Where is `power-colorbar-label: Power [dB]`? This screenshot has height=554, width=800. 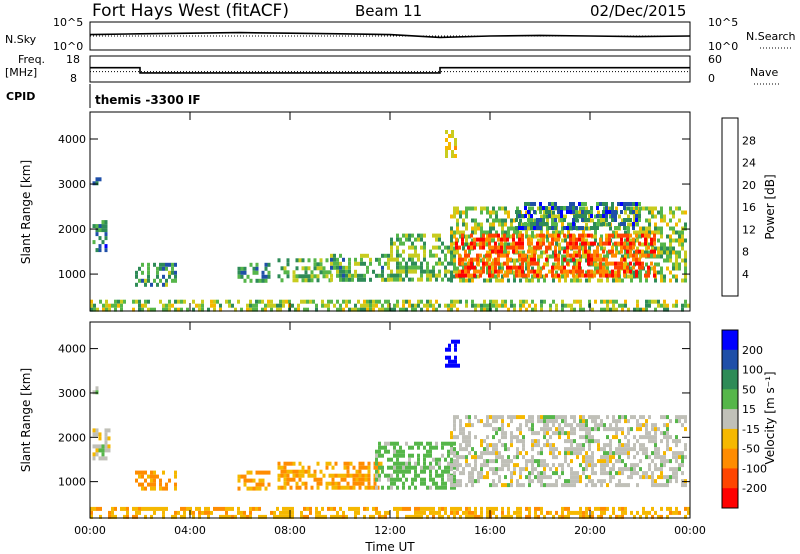
power-colorbar-label: Power [dB] is located at coordinates (770, 206).